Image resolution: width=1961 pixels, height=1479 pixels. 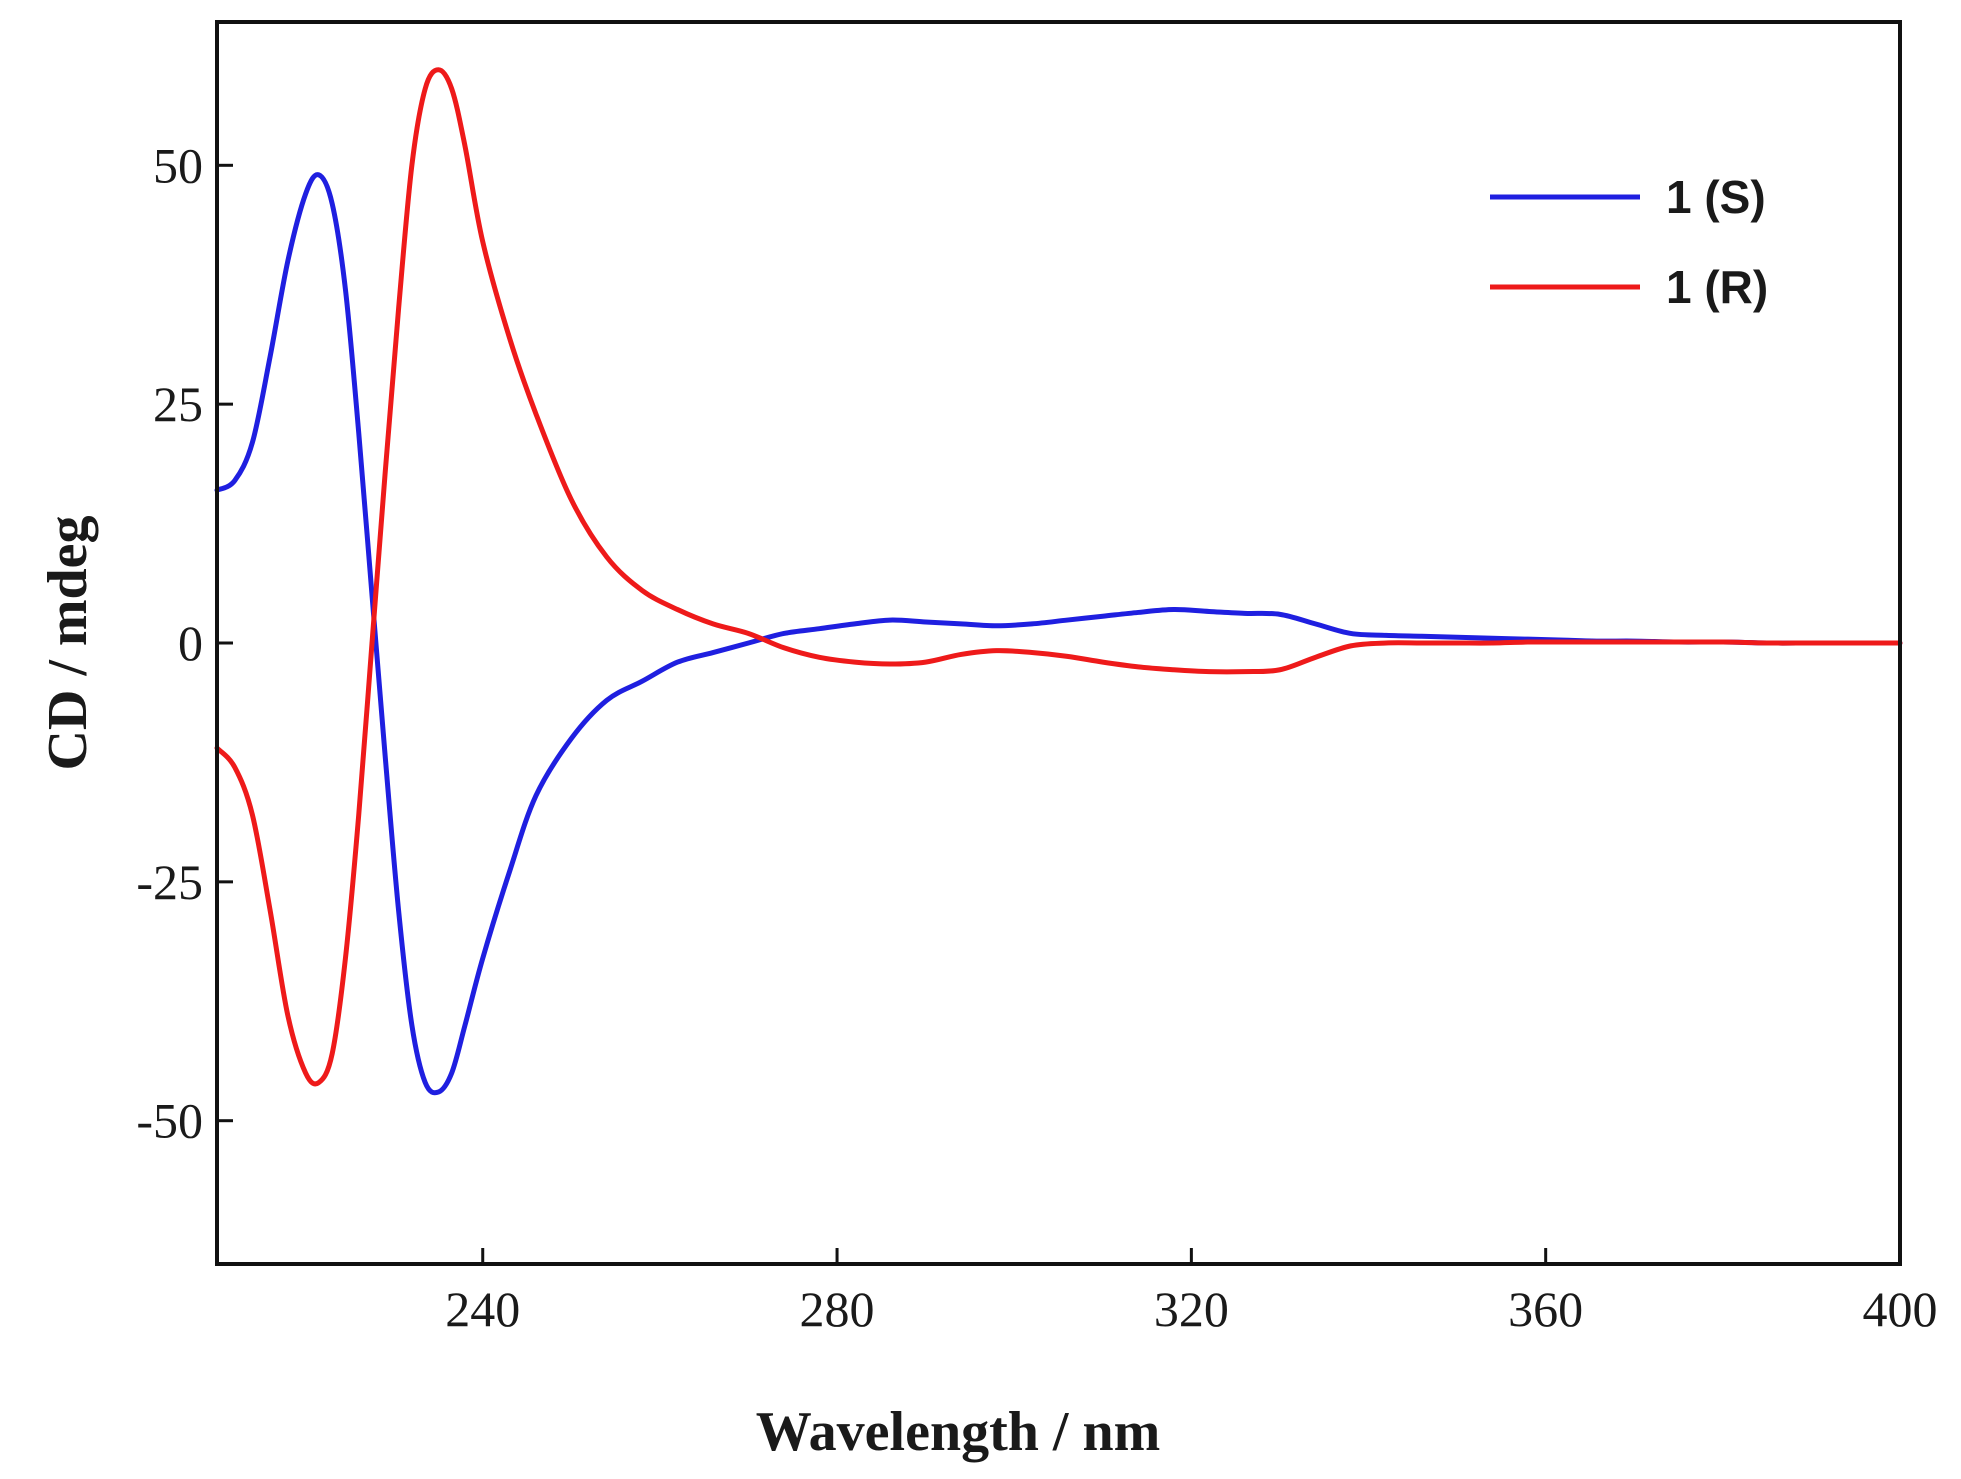 I want to click on y-tick-label: 0, so click(x=190, y=643).